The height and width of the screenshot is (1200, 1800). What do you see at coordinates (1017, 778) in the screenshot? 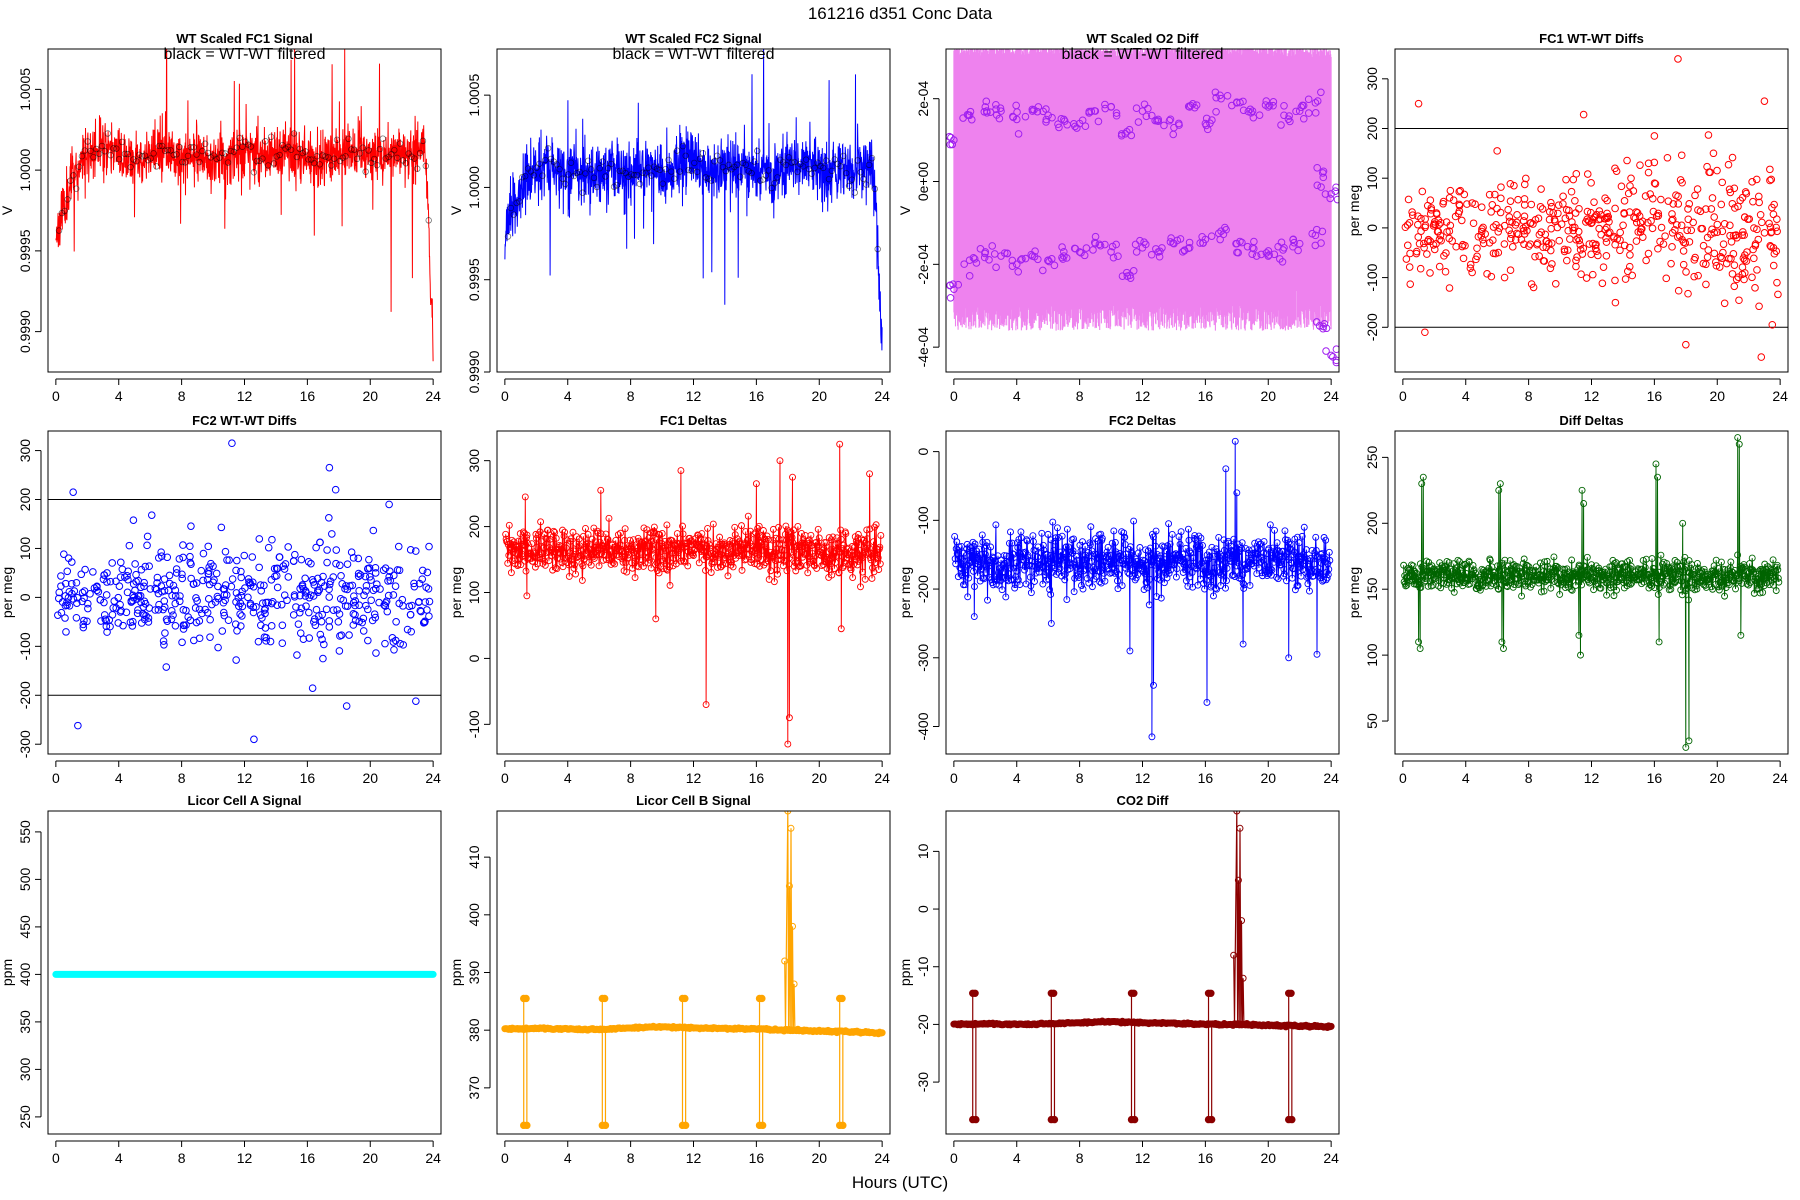
I see `x-tick-label: 4` at bounding box center [1017, 778].